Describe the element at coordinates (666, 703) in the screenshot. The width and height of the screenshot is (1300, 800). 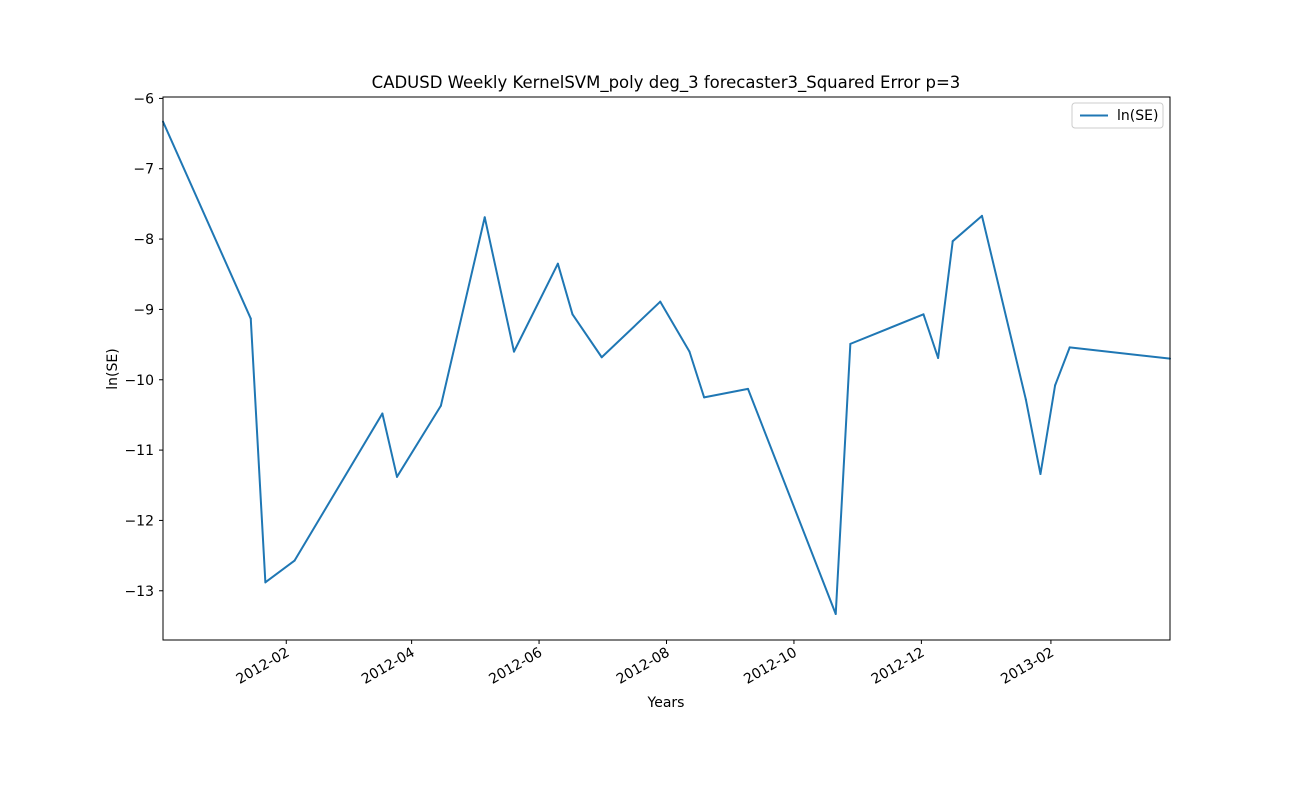
I see `x-axis-label: Years` at that location.